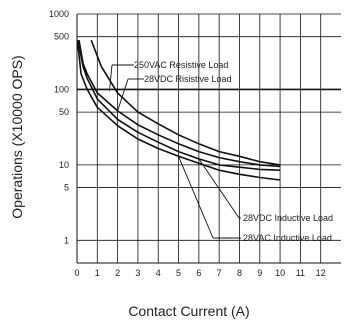 The image size is (358, 327). Describe the element at coordinates (117, 273) in the screenshot. I see `x-tick-label-2: 2` at that location.